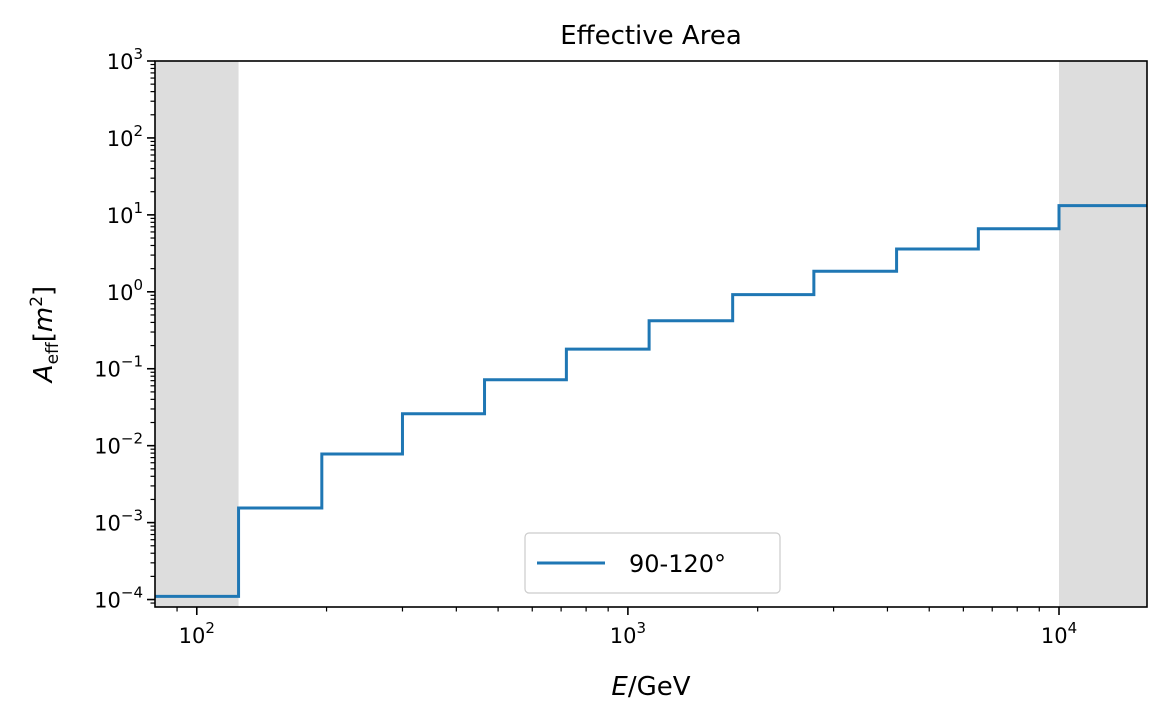  I want to click on x-tick-label: 10⁴, so click(1059, 633).